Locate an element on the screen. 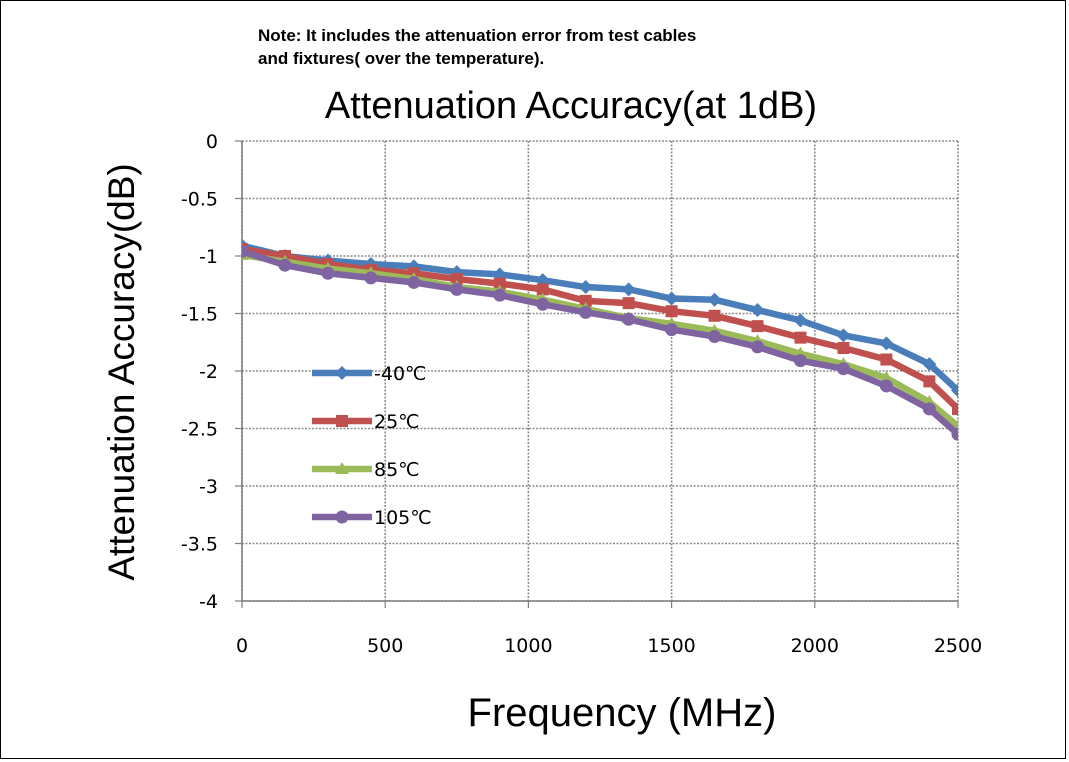 Image resolution: width=1069 pixels, height=762 pixels. legend-item: 105℃ is located at coordinates (372, 518).